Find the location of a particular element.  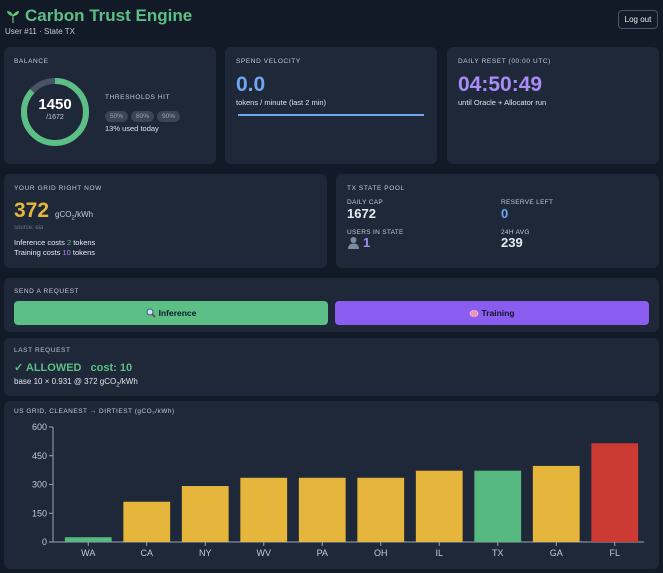

x-tick-label: CA is located at coordinates (146, 553).